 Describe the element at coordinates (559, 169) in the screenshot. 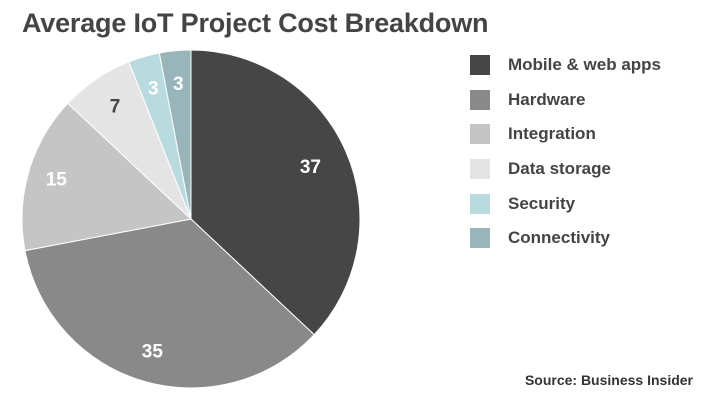

I see `legend-label: Data storage` at that location.